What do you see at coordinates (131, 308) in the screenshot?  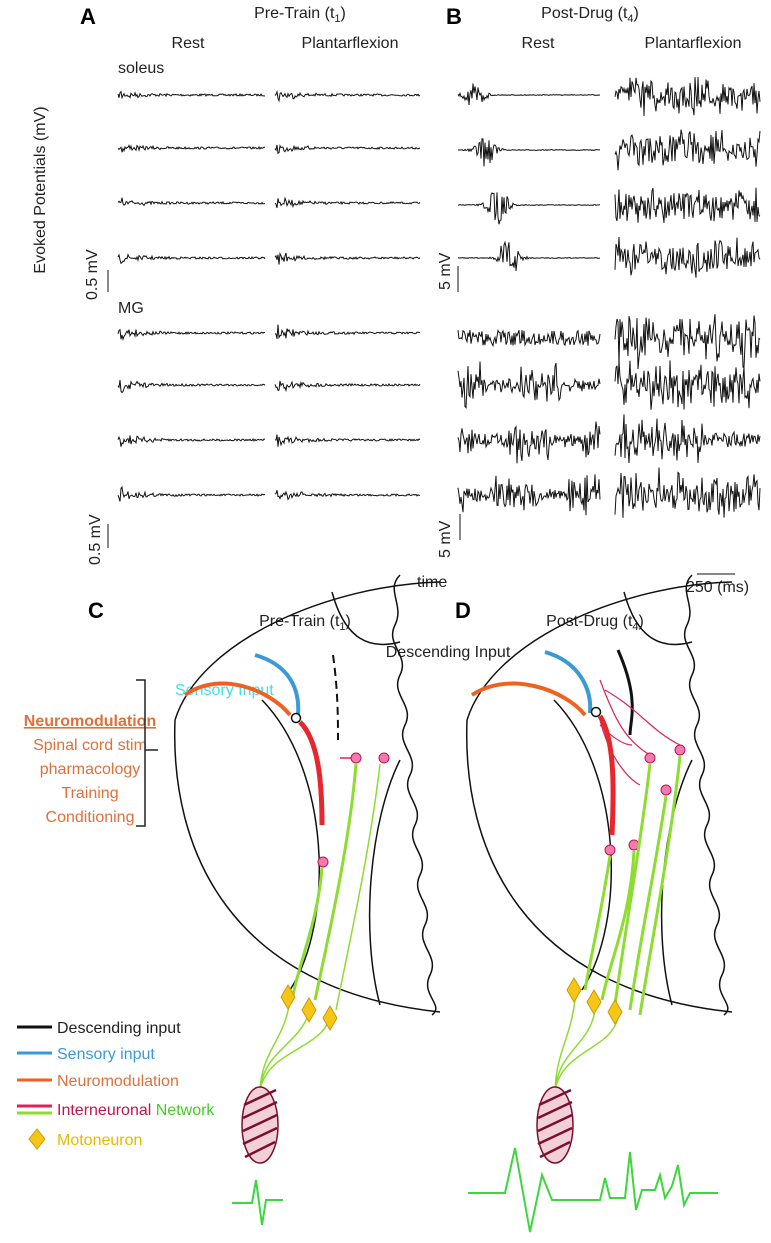 I see `muscle-label: MG` at bounding box center [131, 308].